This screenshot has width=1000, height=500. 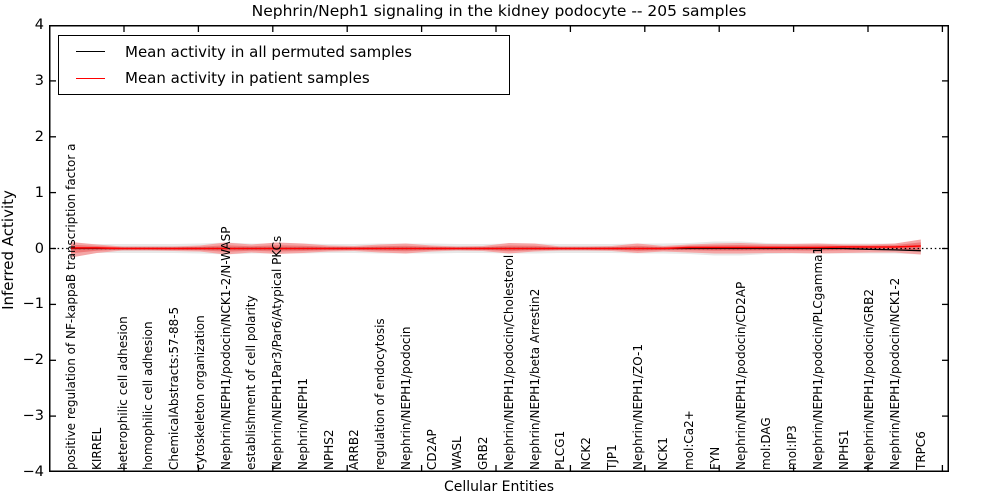 What do you see at coordinates (586, 453) in the screenshot?
I see `x-tick-label: NCK2` at bounding box center [586, 453].